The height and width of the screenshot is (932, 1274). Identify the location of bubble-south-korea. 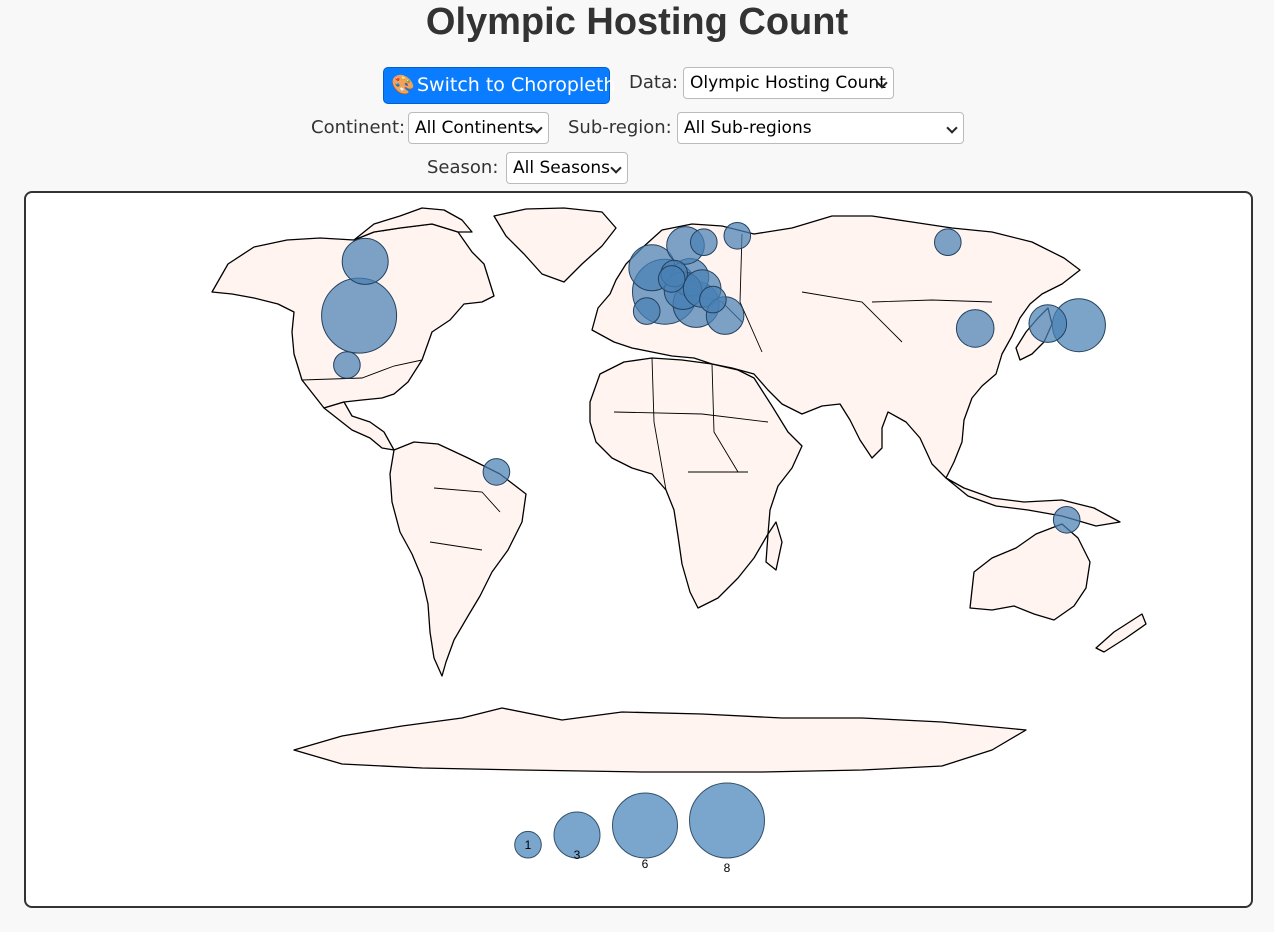
(1048, 324).